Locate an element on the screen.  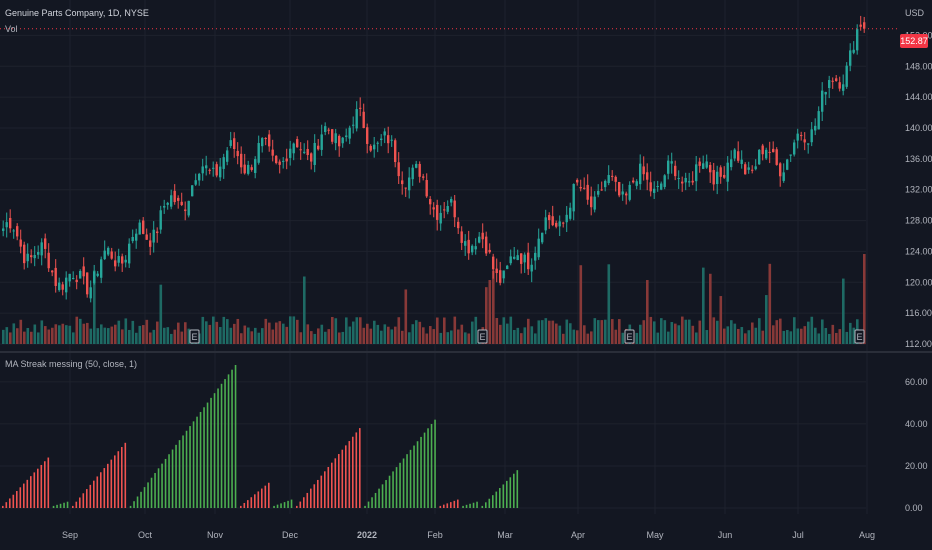
price-tick-label: 132.00 is located at coordinates (918, 190).